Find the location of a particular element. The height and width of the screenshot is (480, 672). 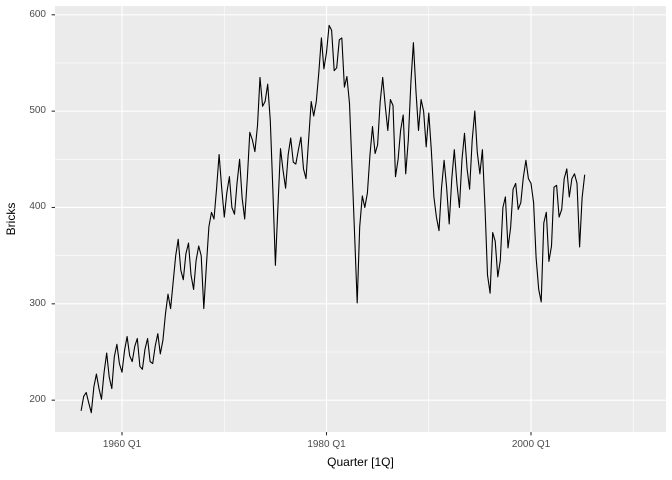

x-axis-title: Quarter [1Q] is located at coordinates (360, 462).